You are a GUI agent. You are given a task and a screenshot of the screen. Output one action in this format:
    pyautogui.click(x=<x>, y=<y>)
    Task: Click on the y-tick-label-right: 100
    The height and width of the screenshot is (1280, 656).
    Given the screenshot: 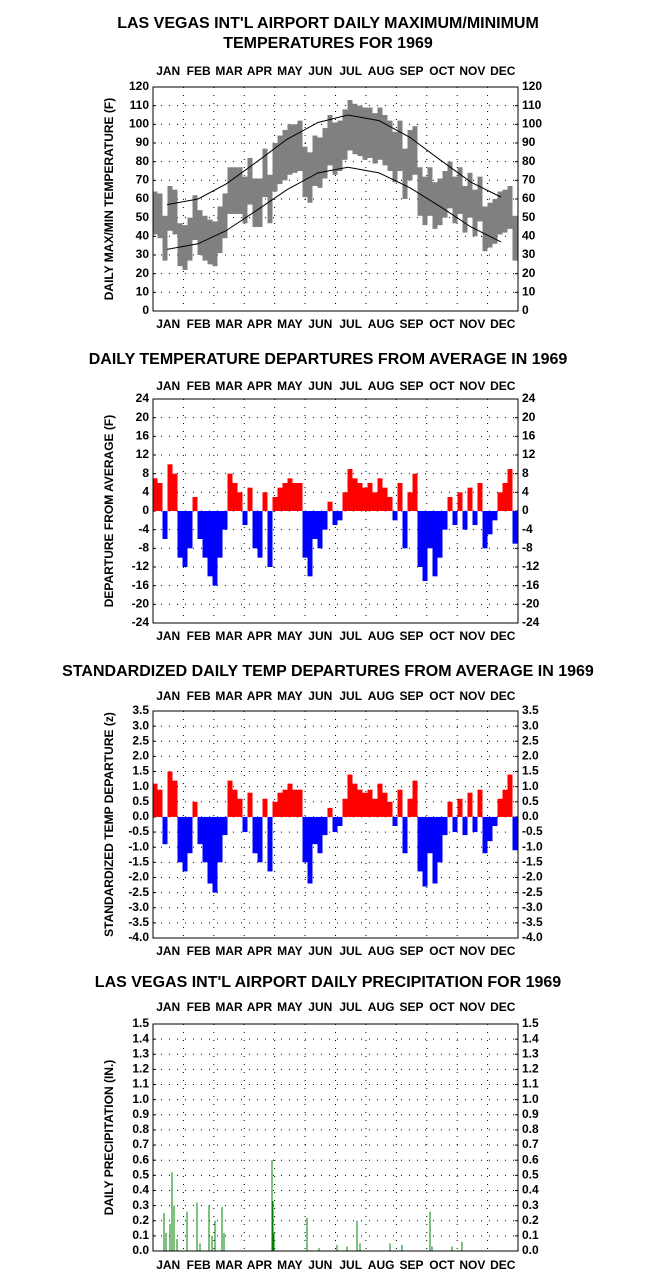 What is the action you would take?
    pyautogui.click(x=532, y=124)
    